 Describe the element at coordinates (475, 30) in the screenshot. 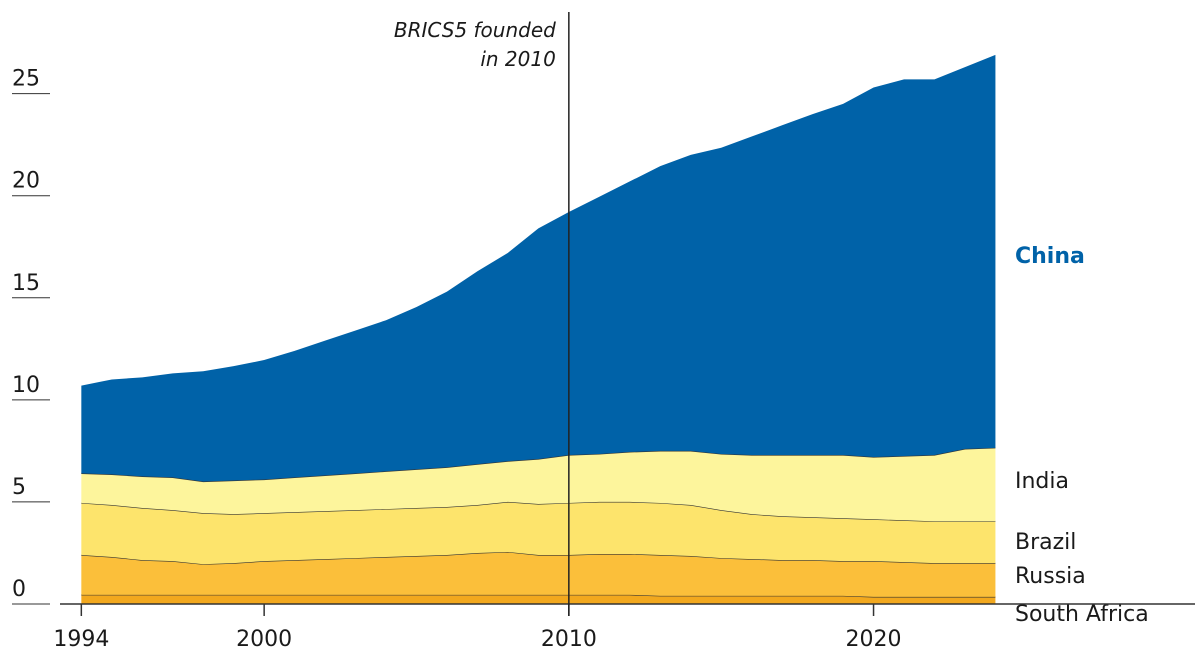

I see `annotation-text: BRICS5 founded` at that location.